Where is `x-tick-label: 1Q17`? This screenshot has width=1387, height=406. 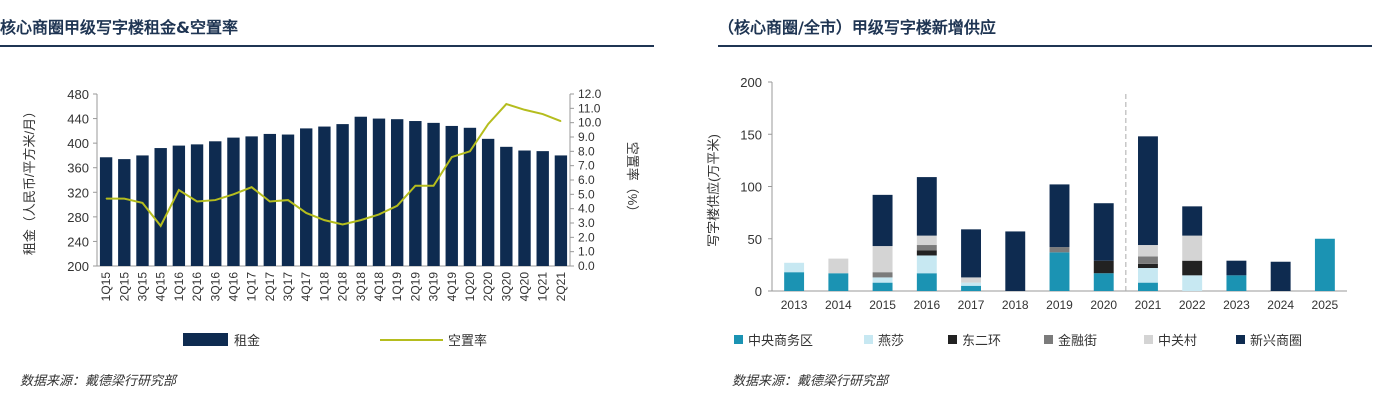 x-tick-label: 1Q17 is located at coordinates (252, 287).